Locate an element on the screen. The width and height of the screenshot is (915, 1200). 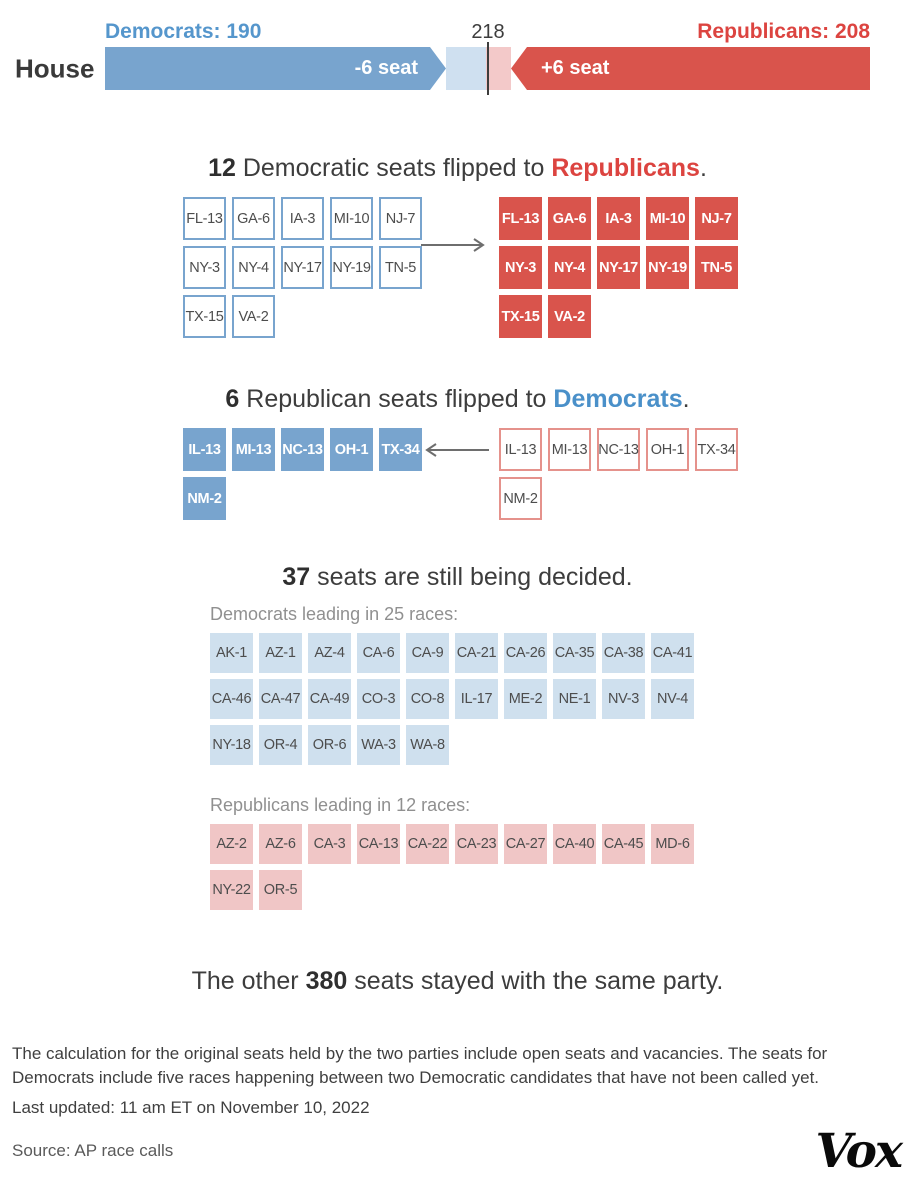
heading-dem-flips-count: 12 is located at coordinates (222, 168).